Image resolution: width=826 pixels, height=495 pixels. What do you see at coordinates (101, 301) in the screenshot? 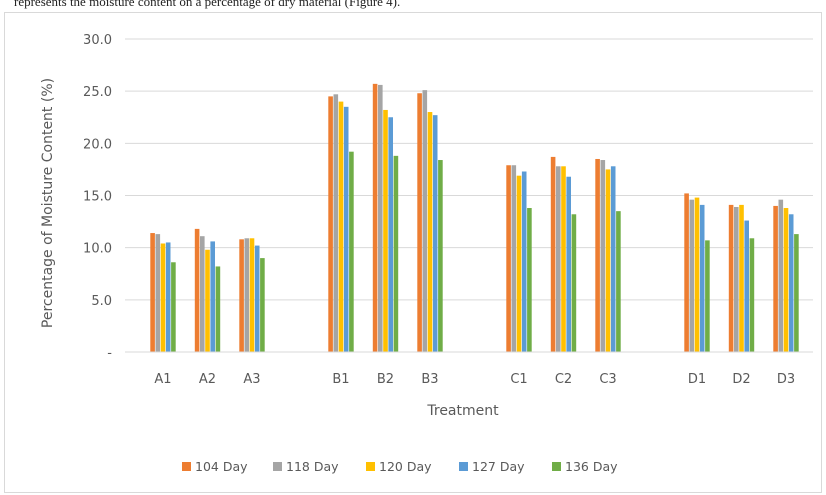
I see `y-tick-label: 5.0` at bounding box center [101, 301].